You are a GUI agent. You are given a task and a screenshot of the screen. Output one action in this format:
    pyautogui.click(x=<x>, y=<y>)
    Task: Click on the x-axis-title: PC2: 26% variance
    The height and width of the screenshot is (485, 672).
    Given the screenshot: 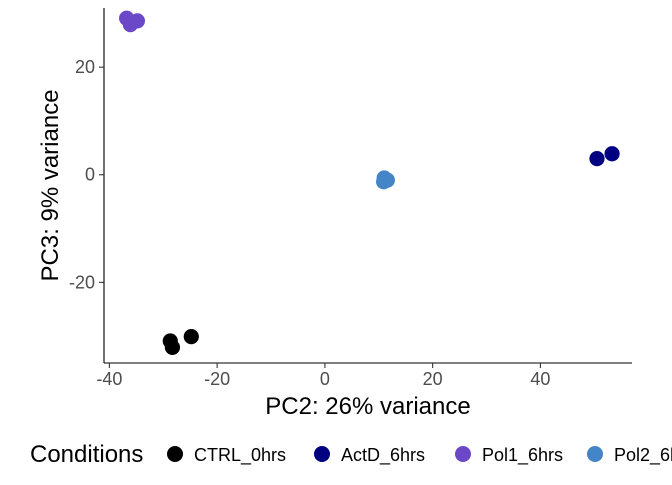 What is the action you would take?
    pyautogui.click(x=367, y=406)
    